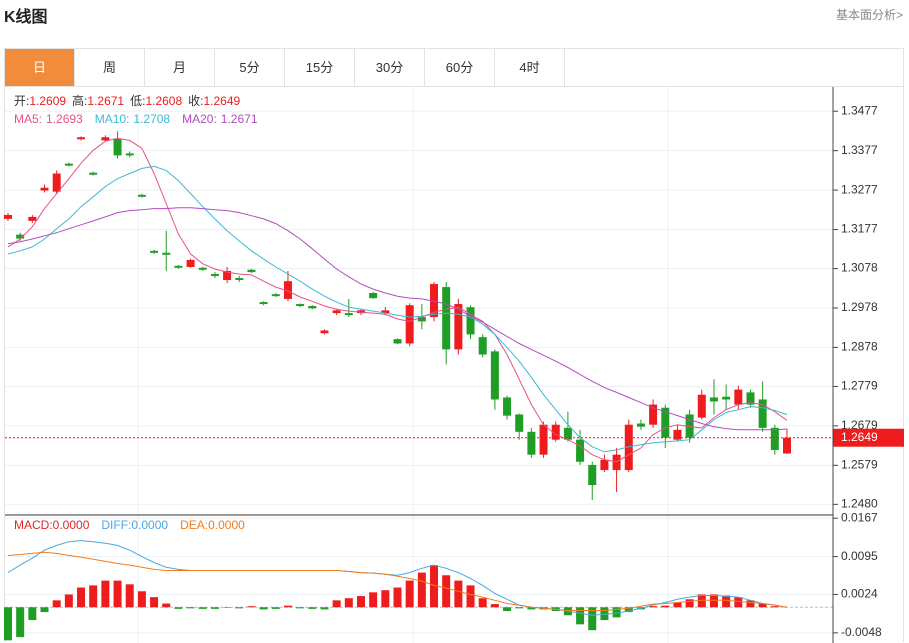  Describe the element at coordinates (859, 110) in the screenshot. I see `y-tick-label: 1.3477` at that location.